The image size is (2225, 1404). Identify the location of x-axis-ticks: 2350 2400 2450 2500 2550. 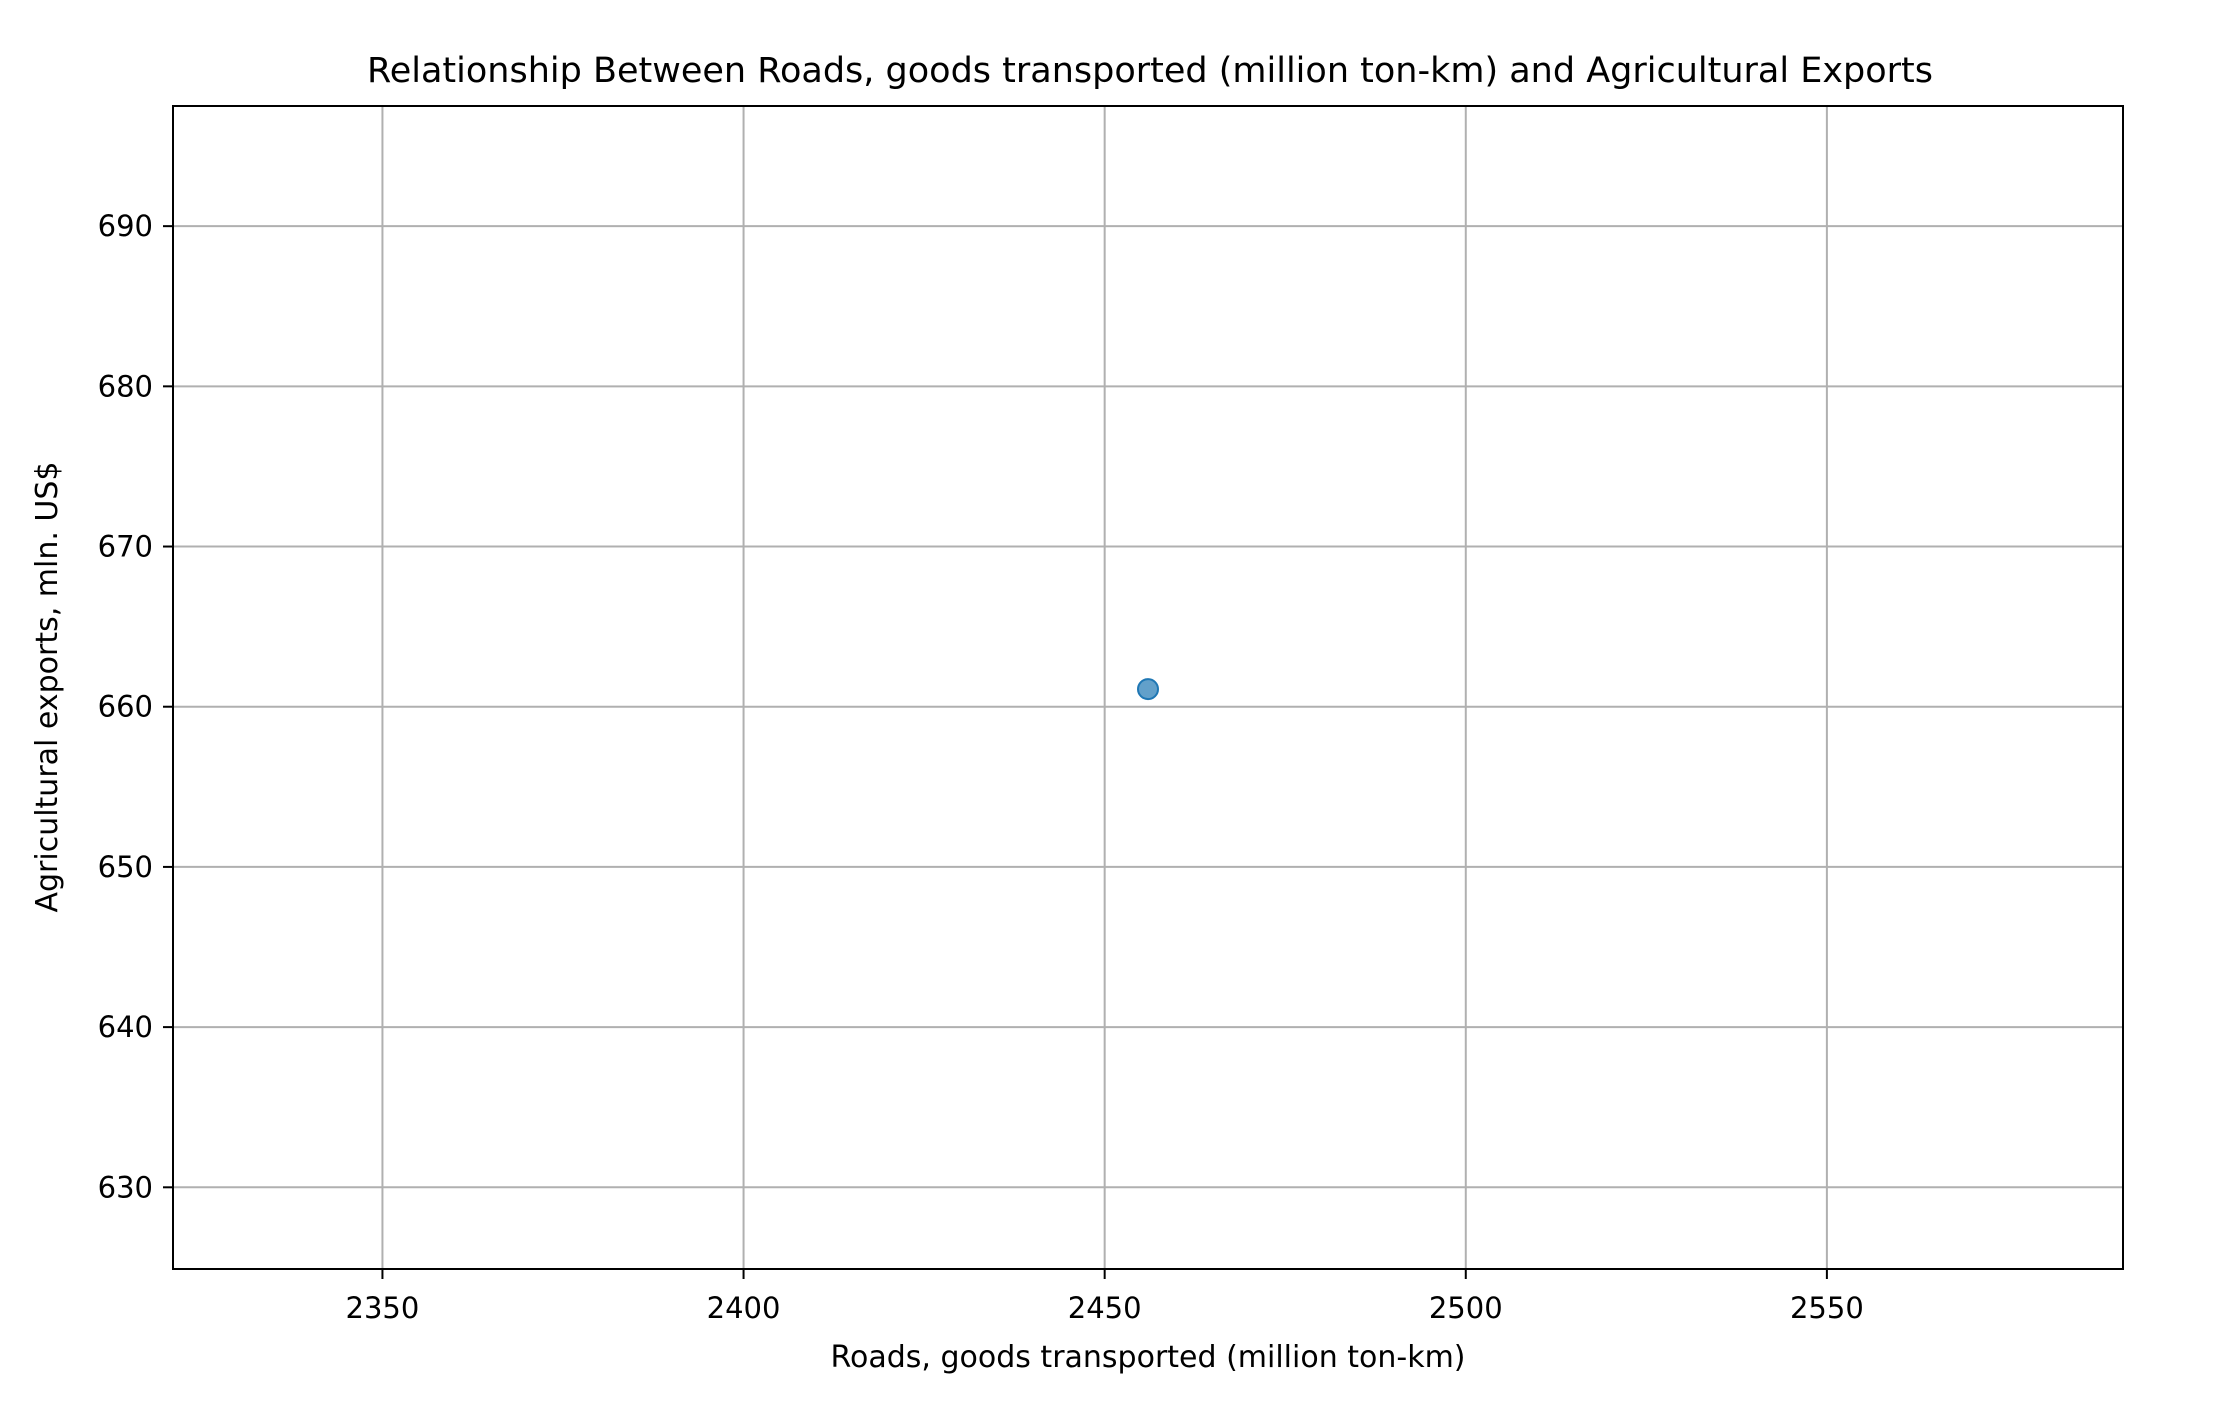
(1105, 1297).